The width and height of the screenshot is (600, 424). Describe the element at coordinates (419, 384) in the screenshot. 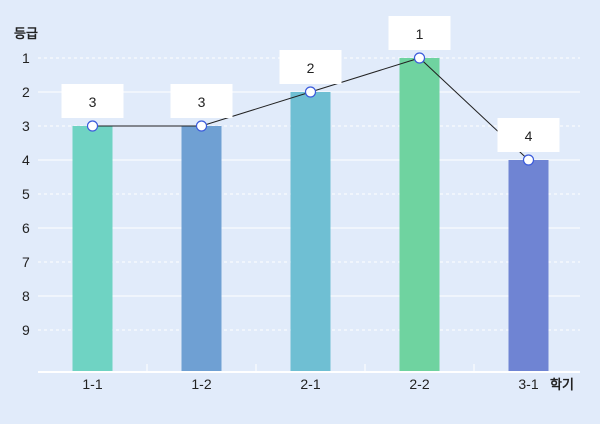

I see `x-tick-label-2-2: 2-2` at that location.